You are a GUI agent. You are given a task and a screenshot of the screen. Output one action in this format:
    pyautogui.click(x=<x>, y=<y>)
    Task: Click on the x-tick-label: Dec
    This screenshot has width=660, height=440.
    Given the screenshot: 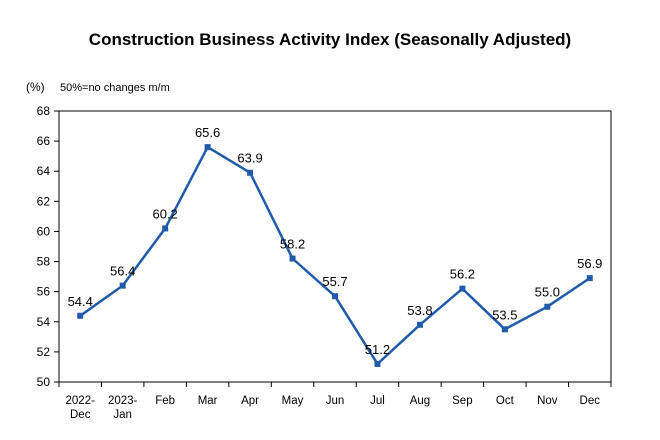 What is the action you would take?
    pyautogui.click(x=590, y=401)
    